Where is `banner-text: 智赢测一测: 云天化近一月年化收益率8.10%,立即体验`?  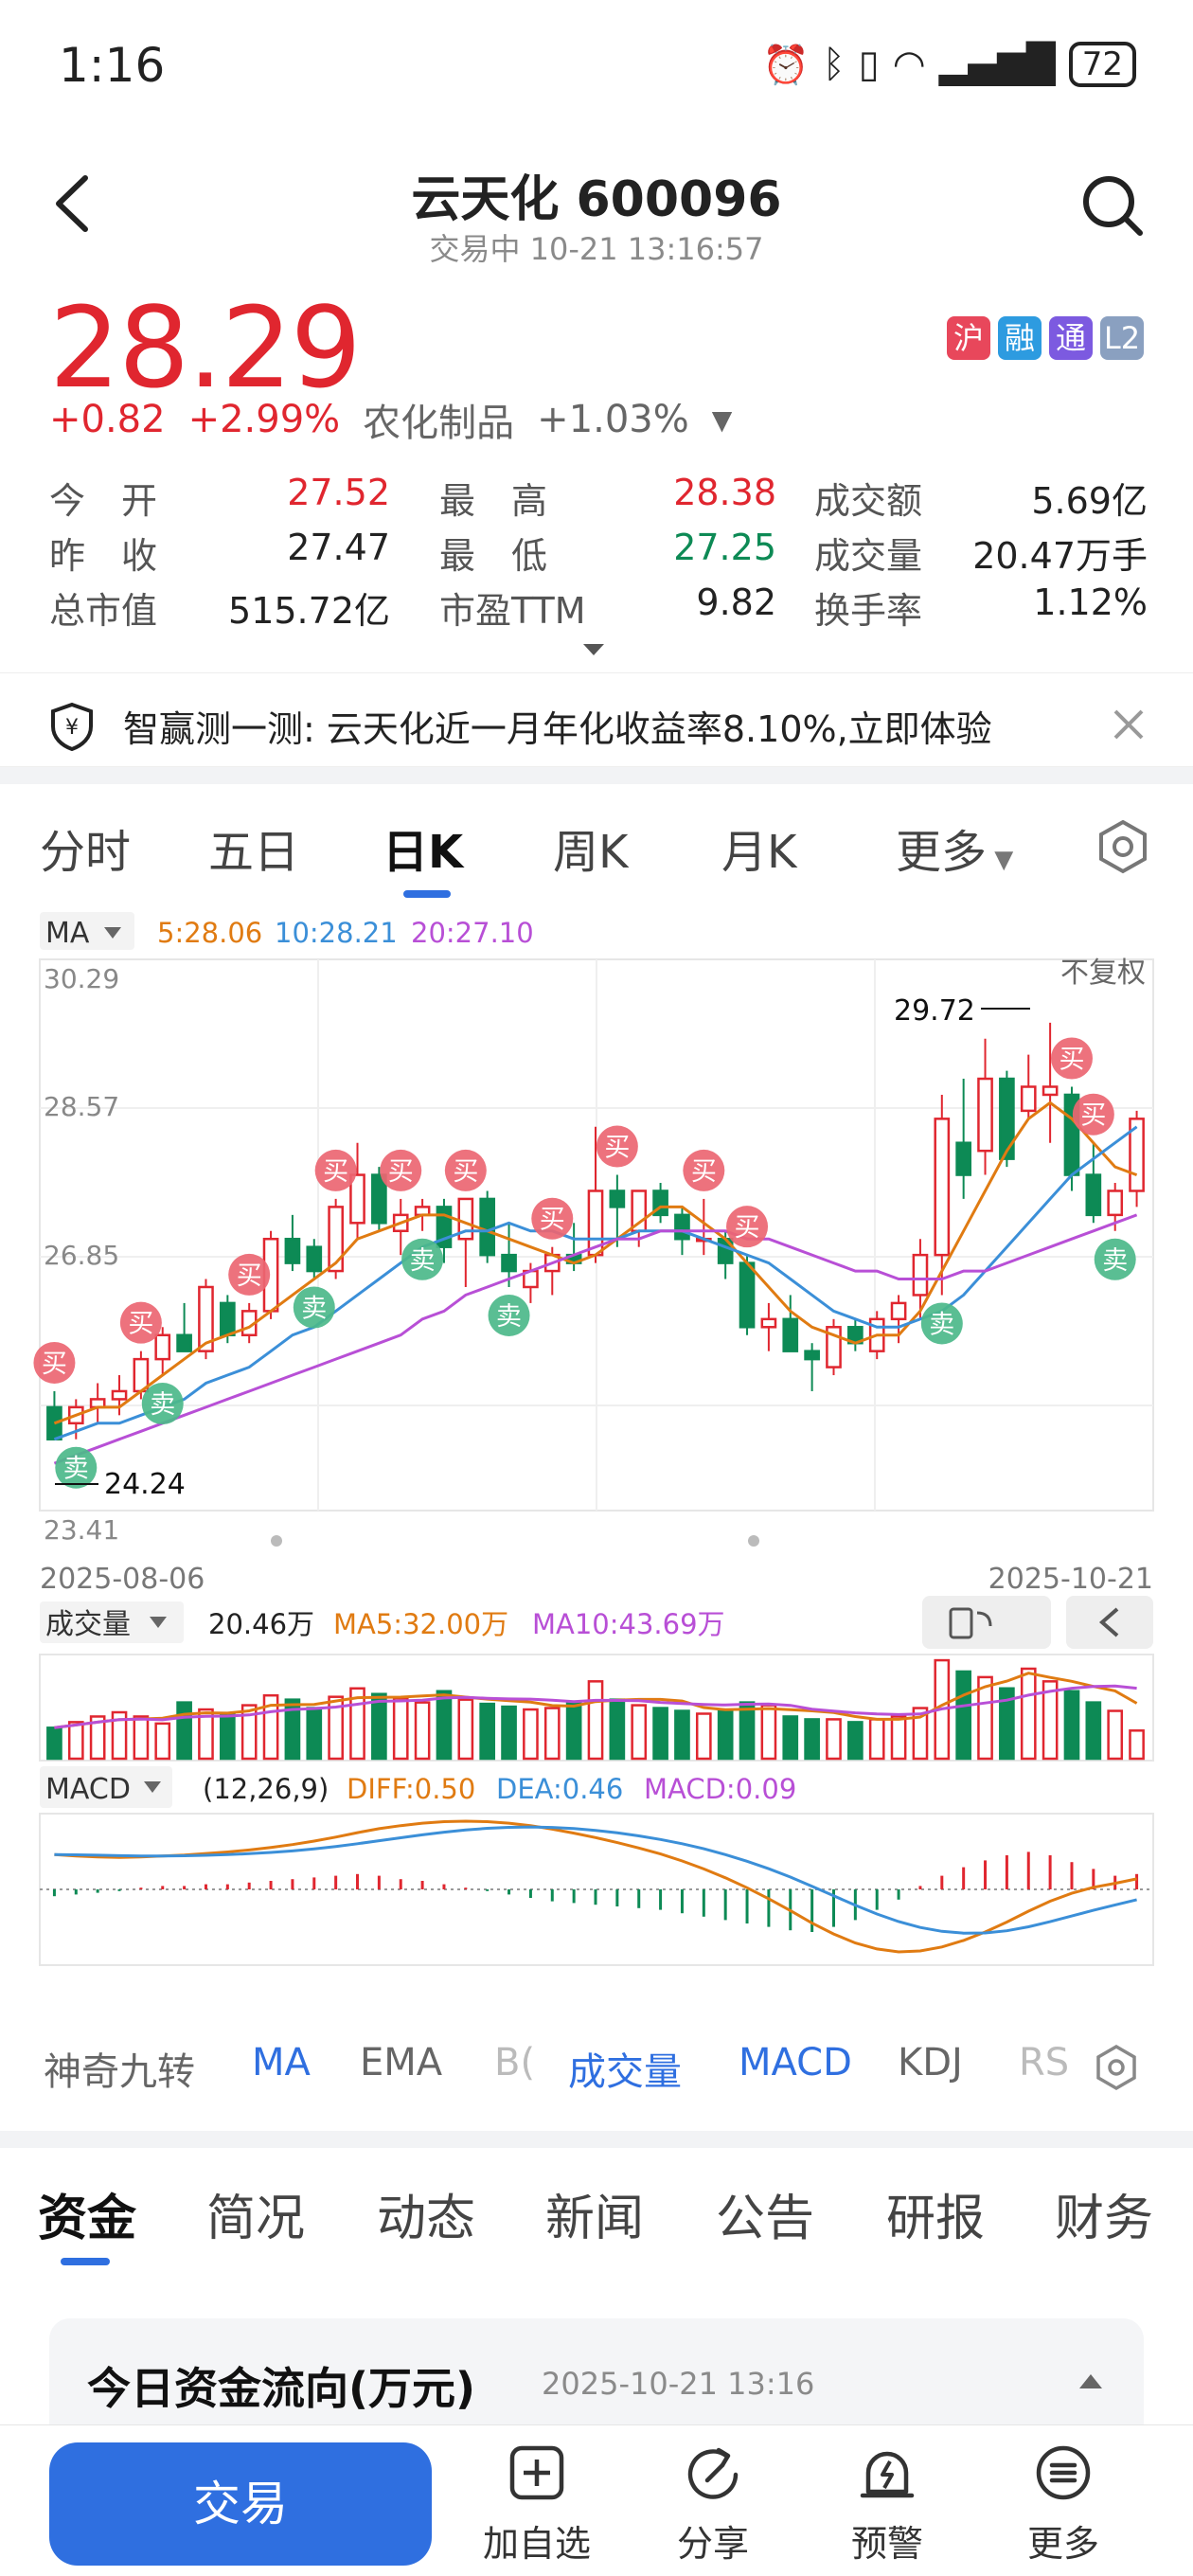 banner-text: 智赢测一测: 云天化近一月年化收益率8.10%,立即体验 is located at coordinates (557, 729).